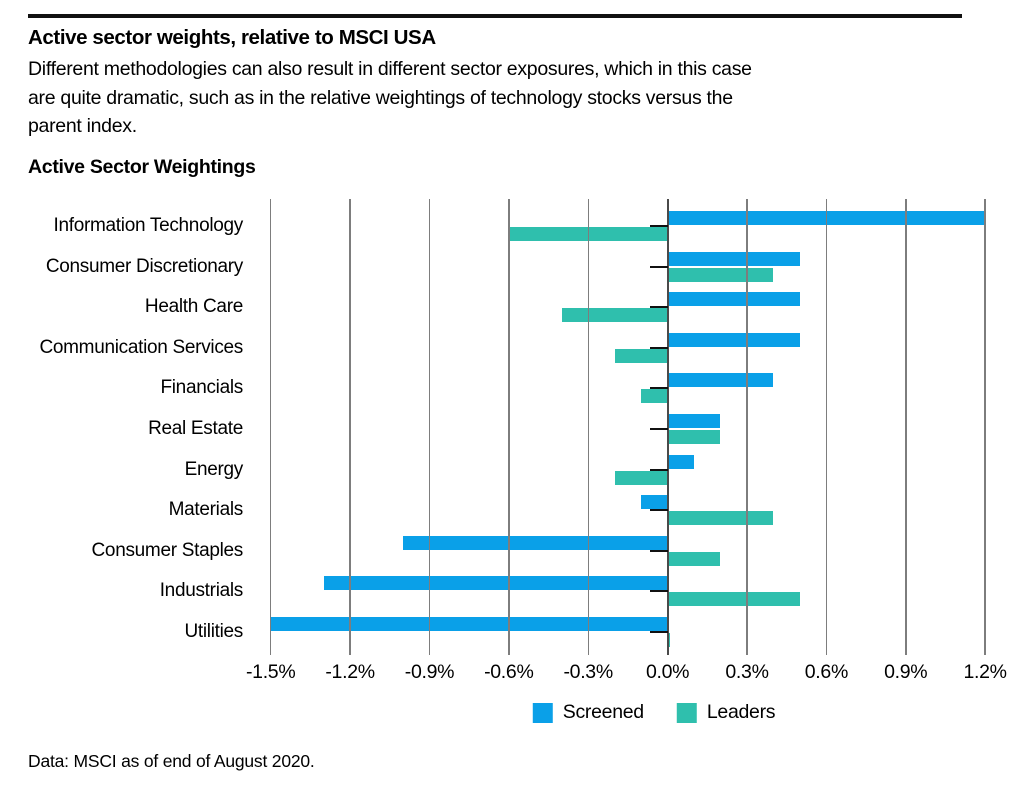  Describe the element at coordinates (350, 672) in the screenshot. I see `x-axis-tick-label: -1.2%` at that location.